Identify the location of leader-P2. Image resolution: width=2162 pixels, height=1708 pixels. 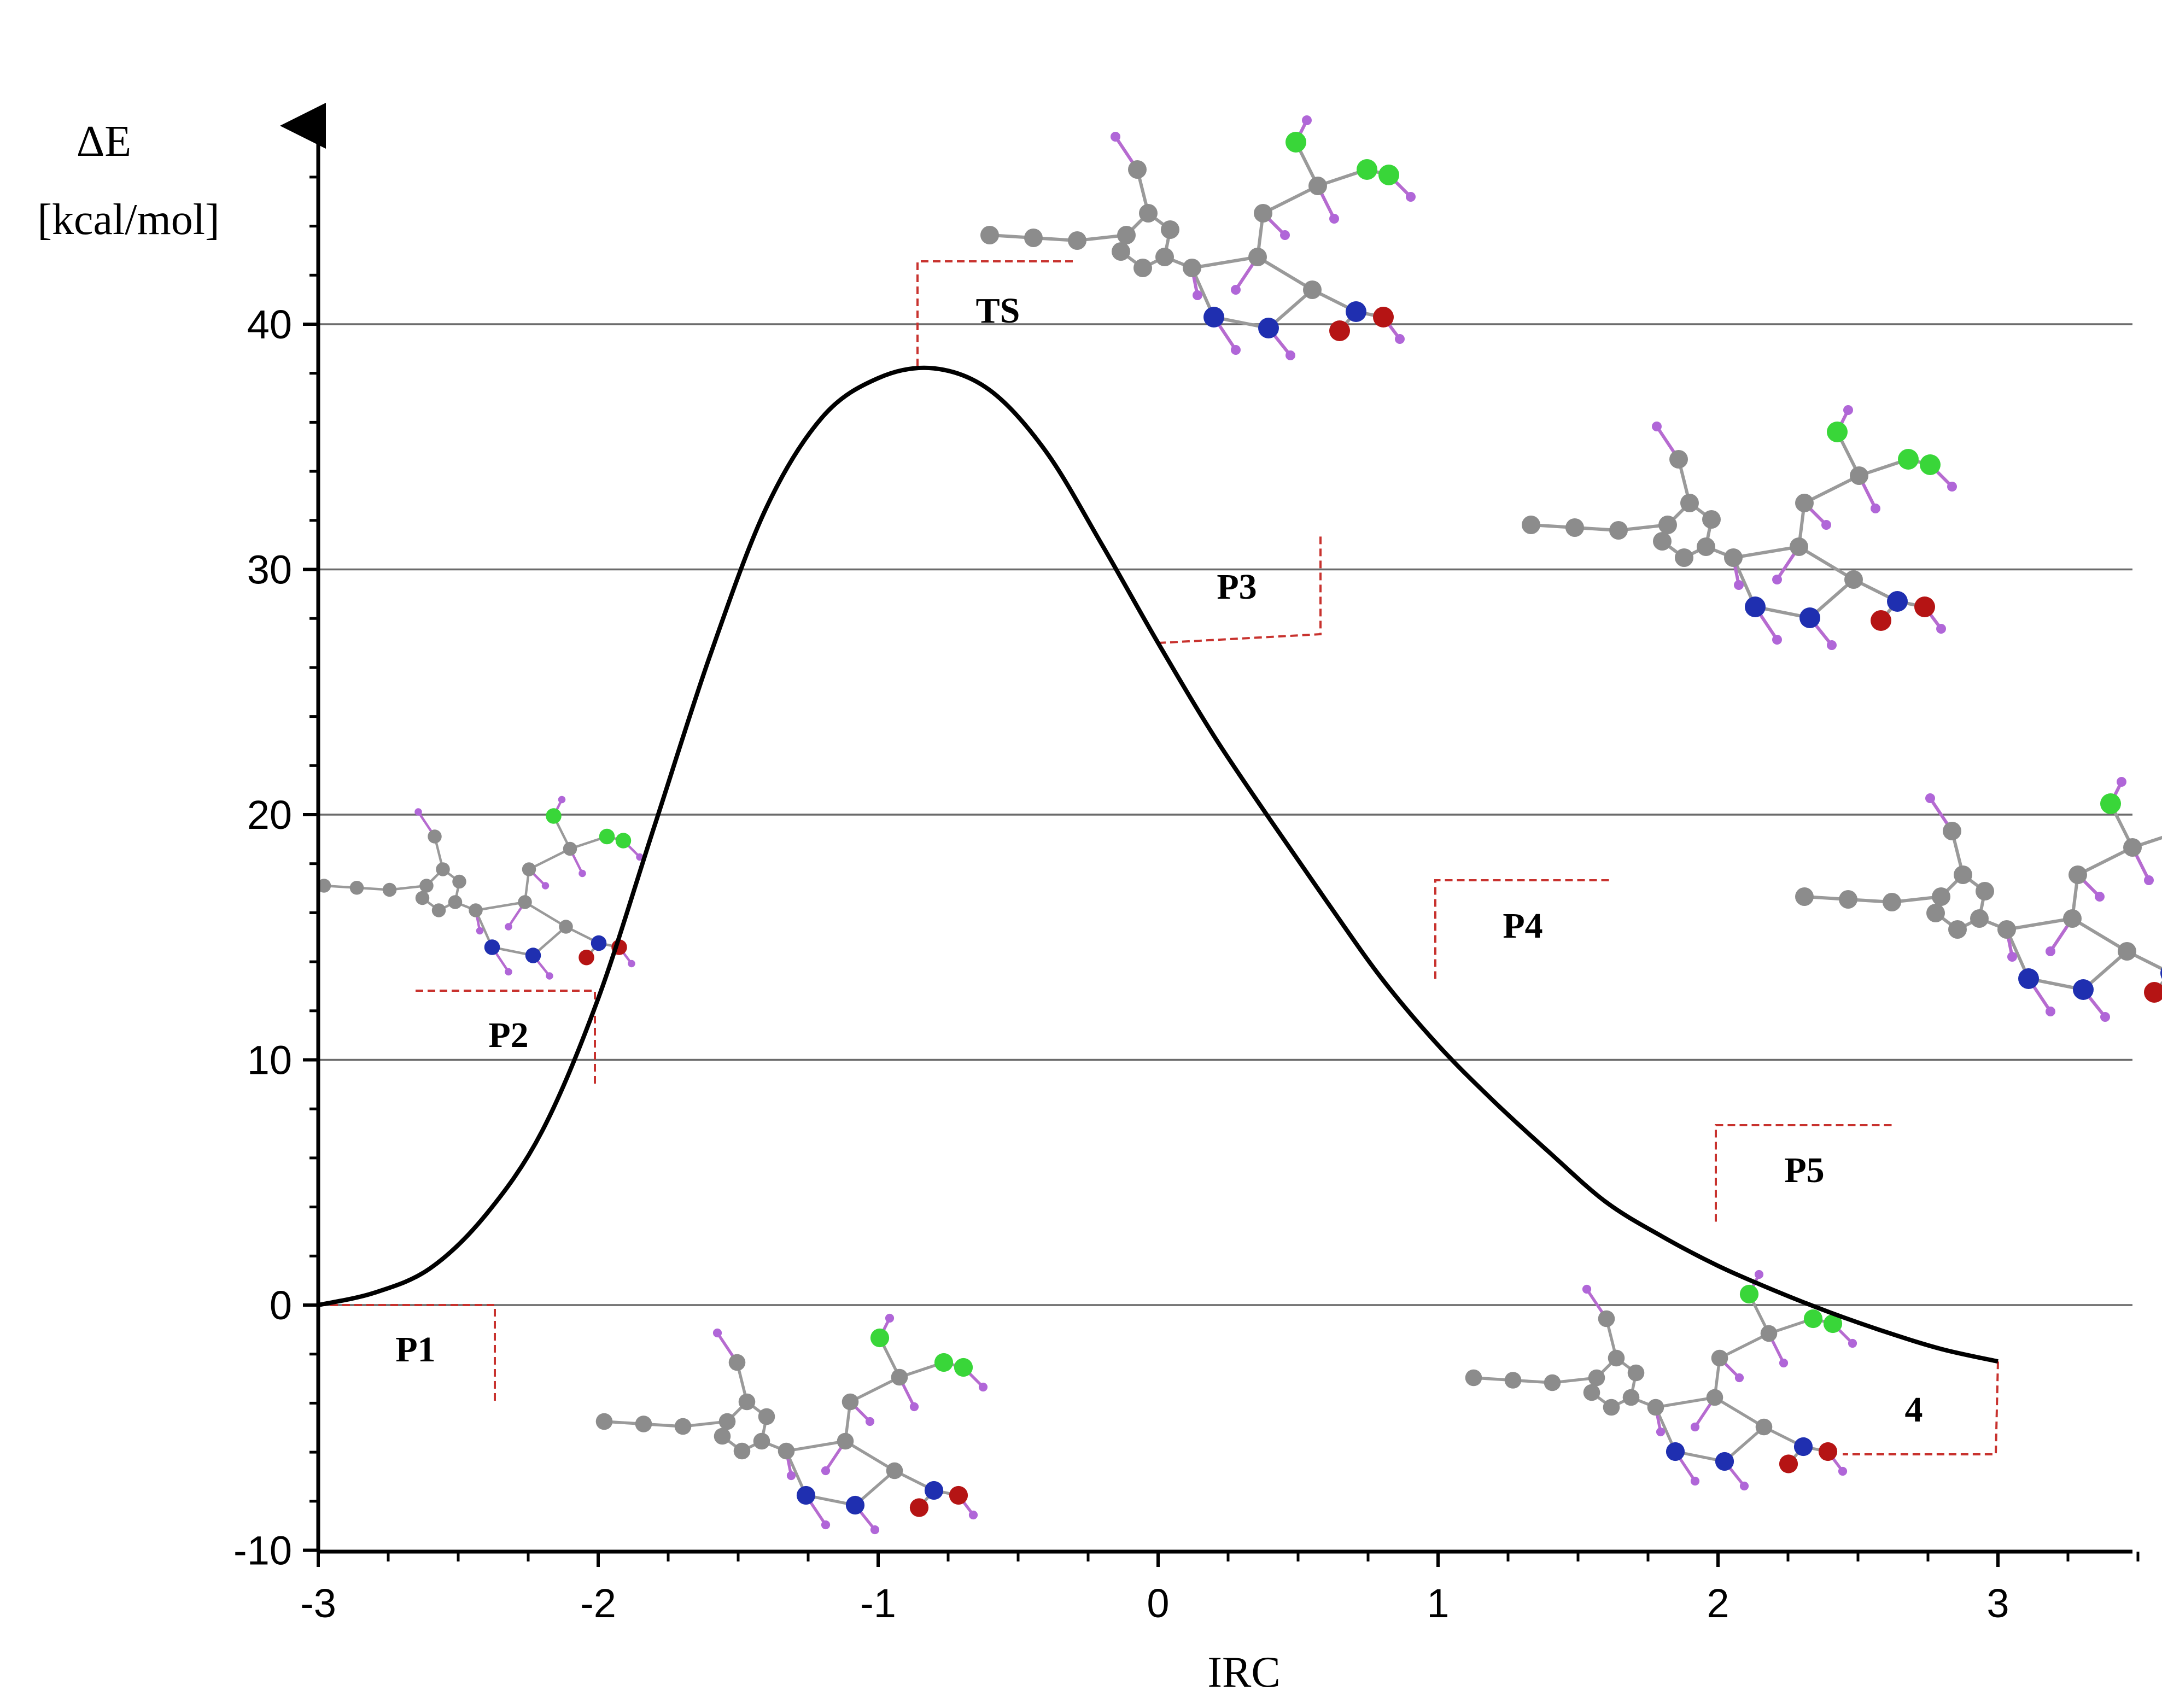
(506, 1037).